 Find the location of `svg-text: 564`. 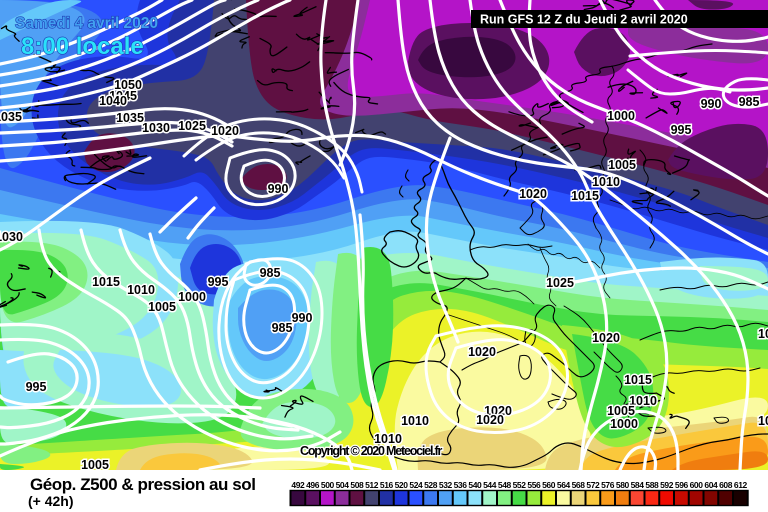

svg-text: 564 is located at coordinates (564, 485).